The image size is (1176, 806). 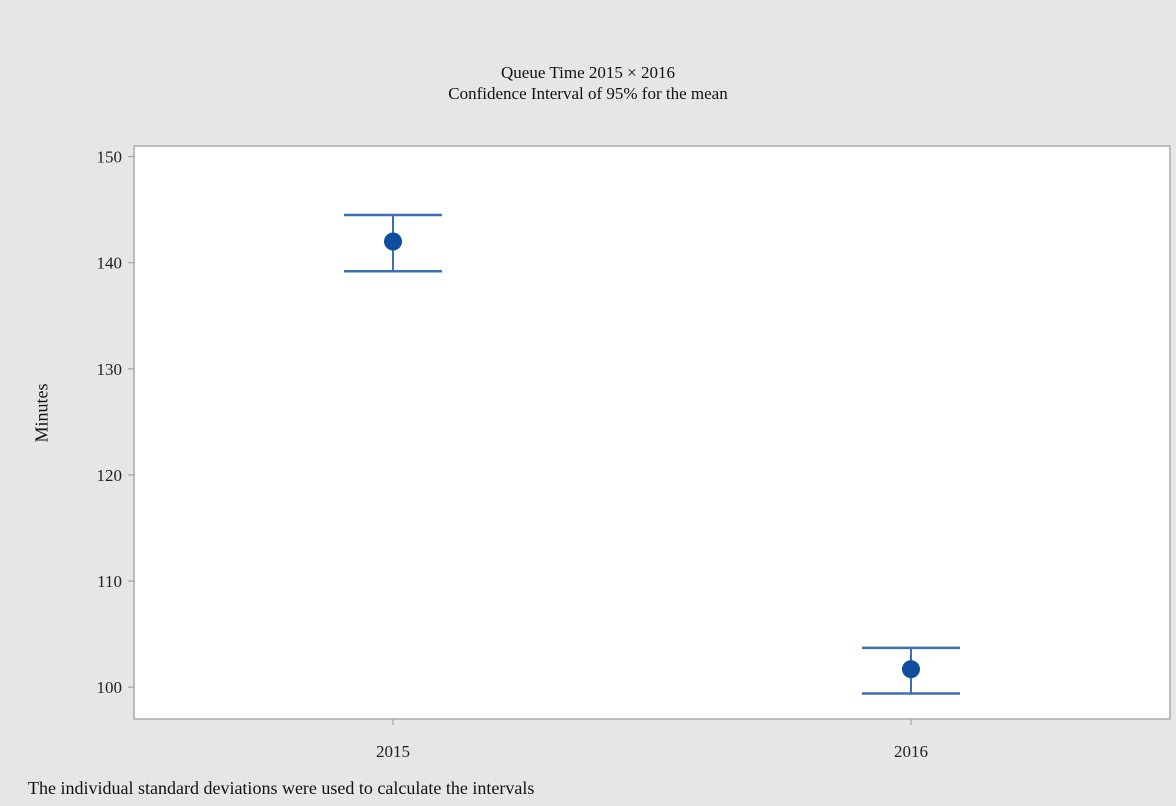 What do you see at coordinates (110, 475) in the screenshot?
I see `y-tick-label: 120` at bounding box center [110, 475].